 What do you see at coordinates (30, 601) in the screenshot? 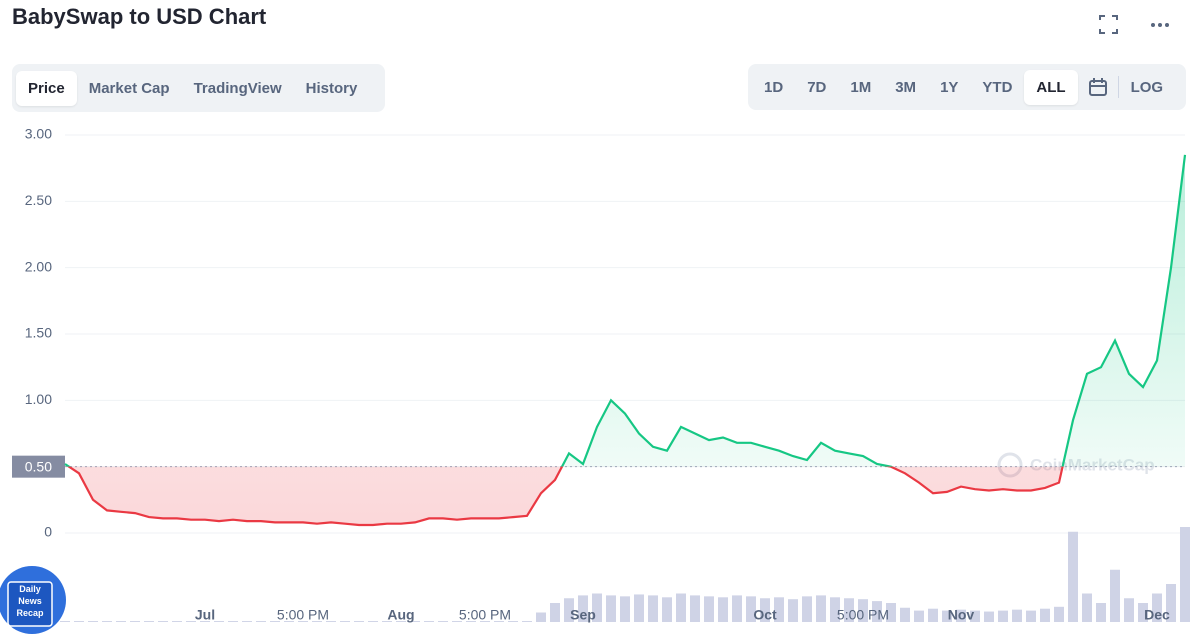
I see `badge-text: News` at bounding box center [30, 601].